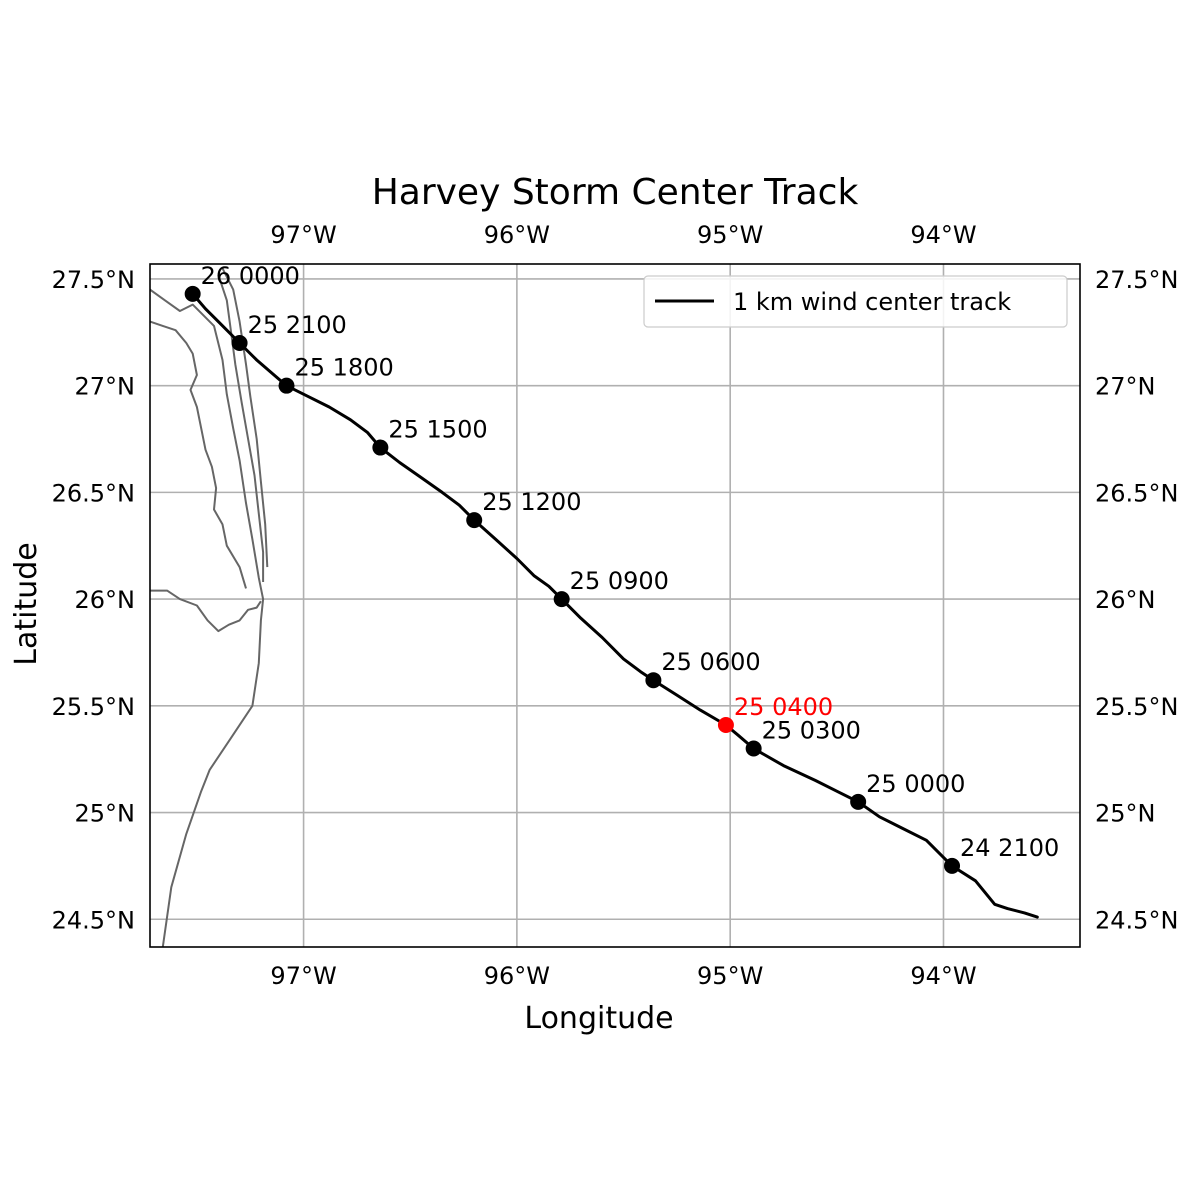 This screenshot has width=1200, height=1200. I want to click on y-tick-label-left: 26°N, so click(105, 600).